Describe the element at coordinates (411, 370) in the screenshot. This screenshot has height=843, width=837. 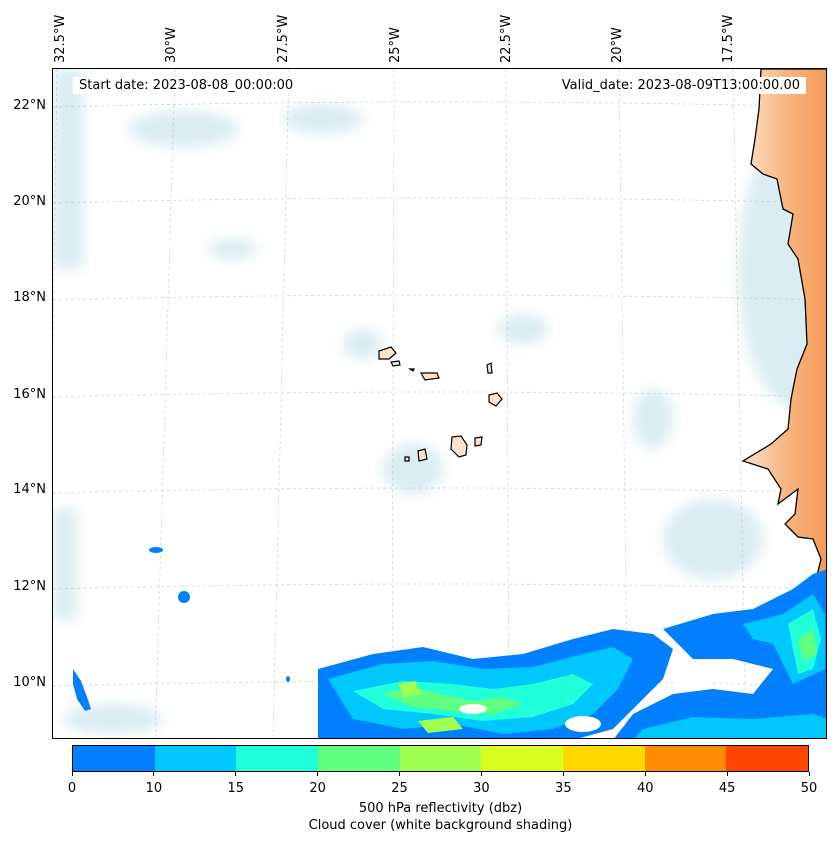
I see `island-santa-luzia` at that location.